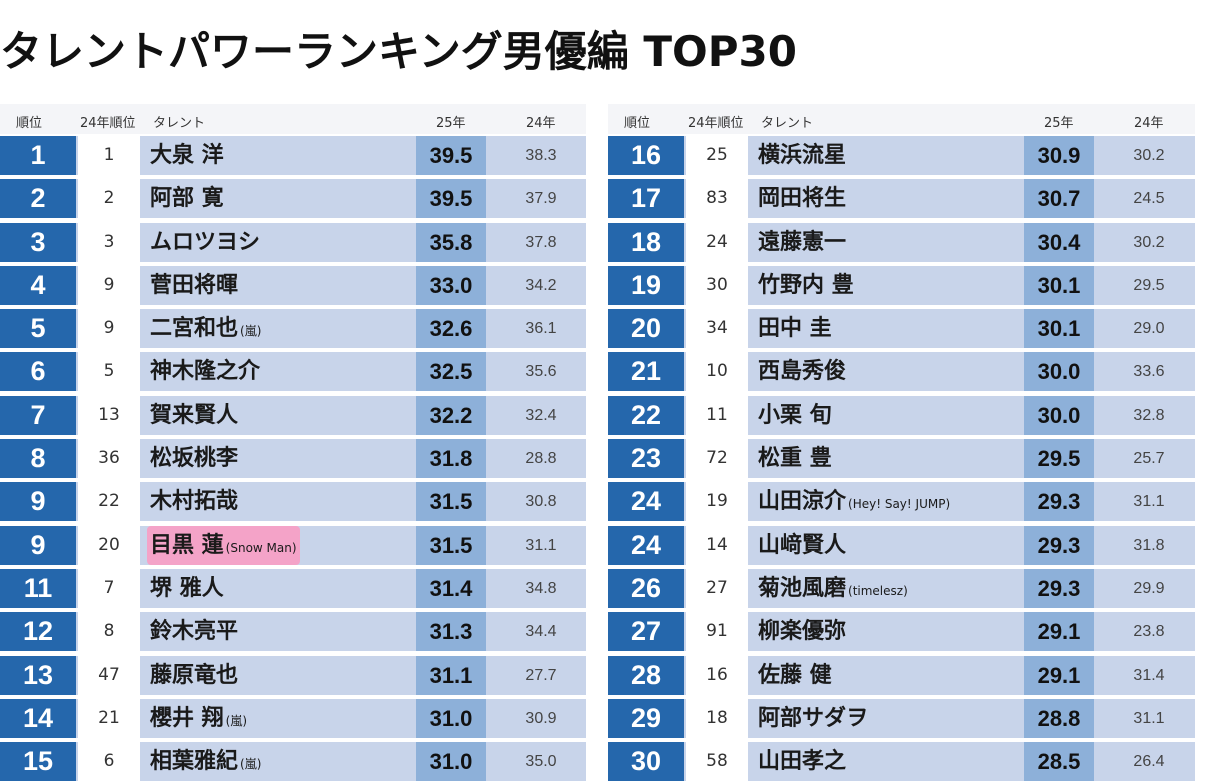 This screenshot has width=1213, height=784. I want to click on talent-group-note: (Hey! Say! JUMP), so click(899, 504).